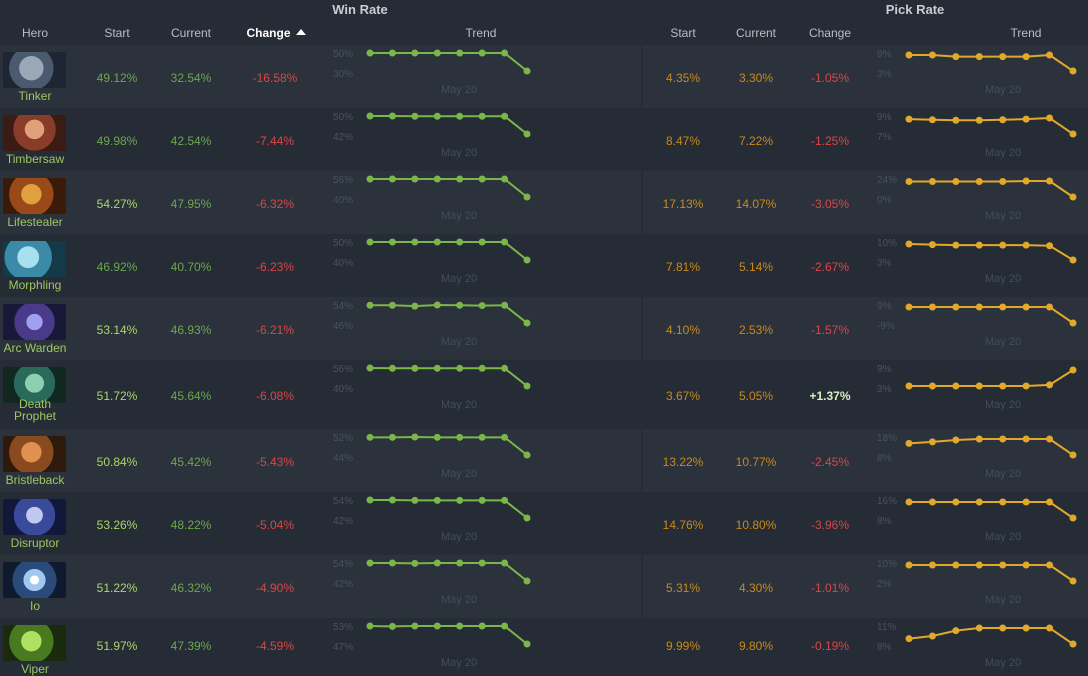  Describe the element at coordinates (35, 96) in the screenshot. I see `hero-name: Tinker` at that location.